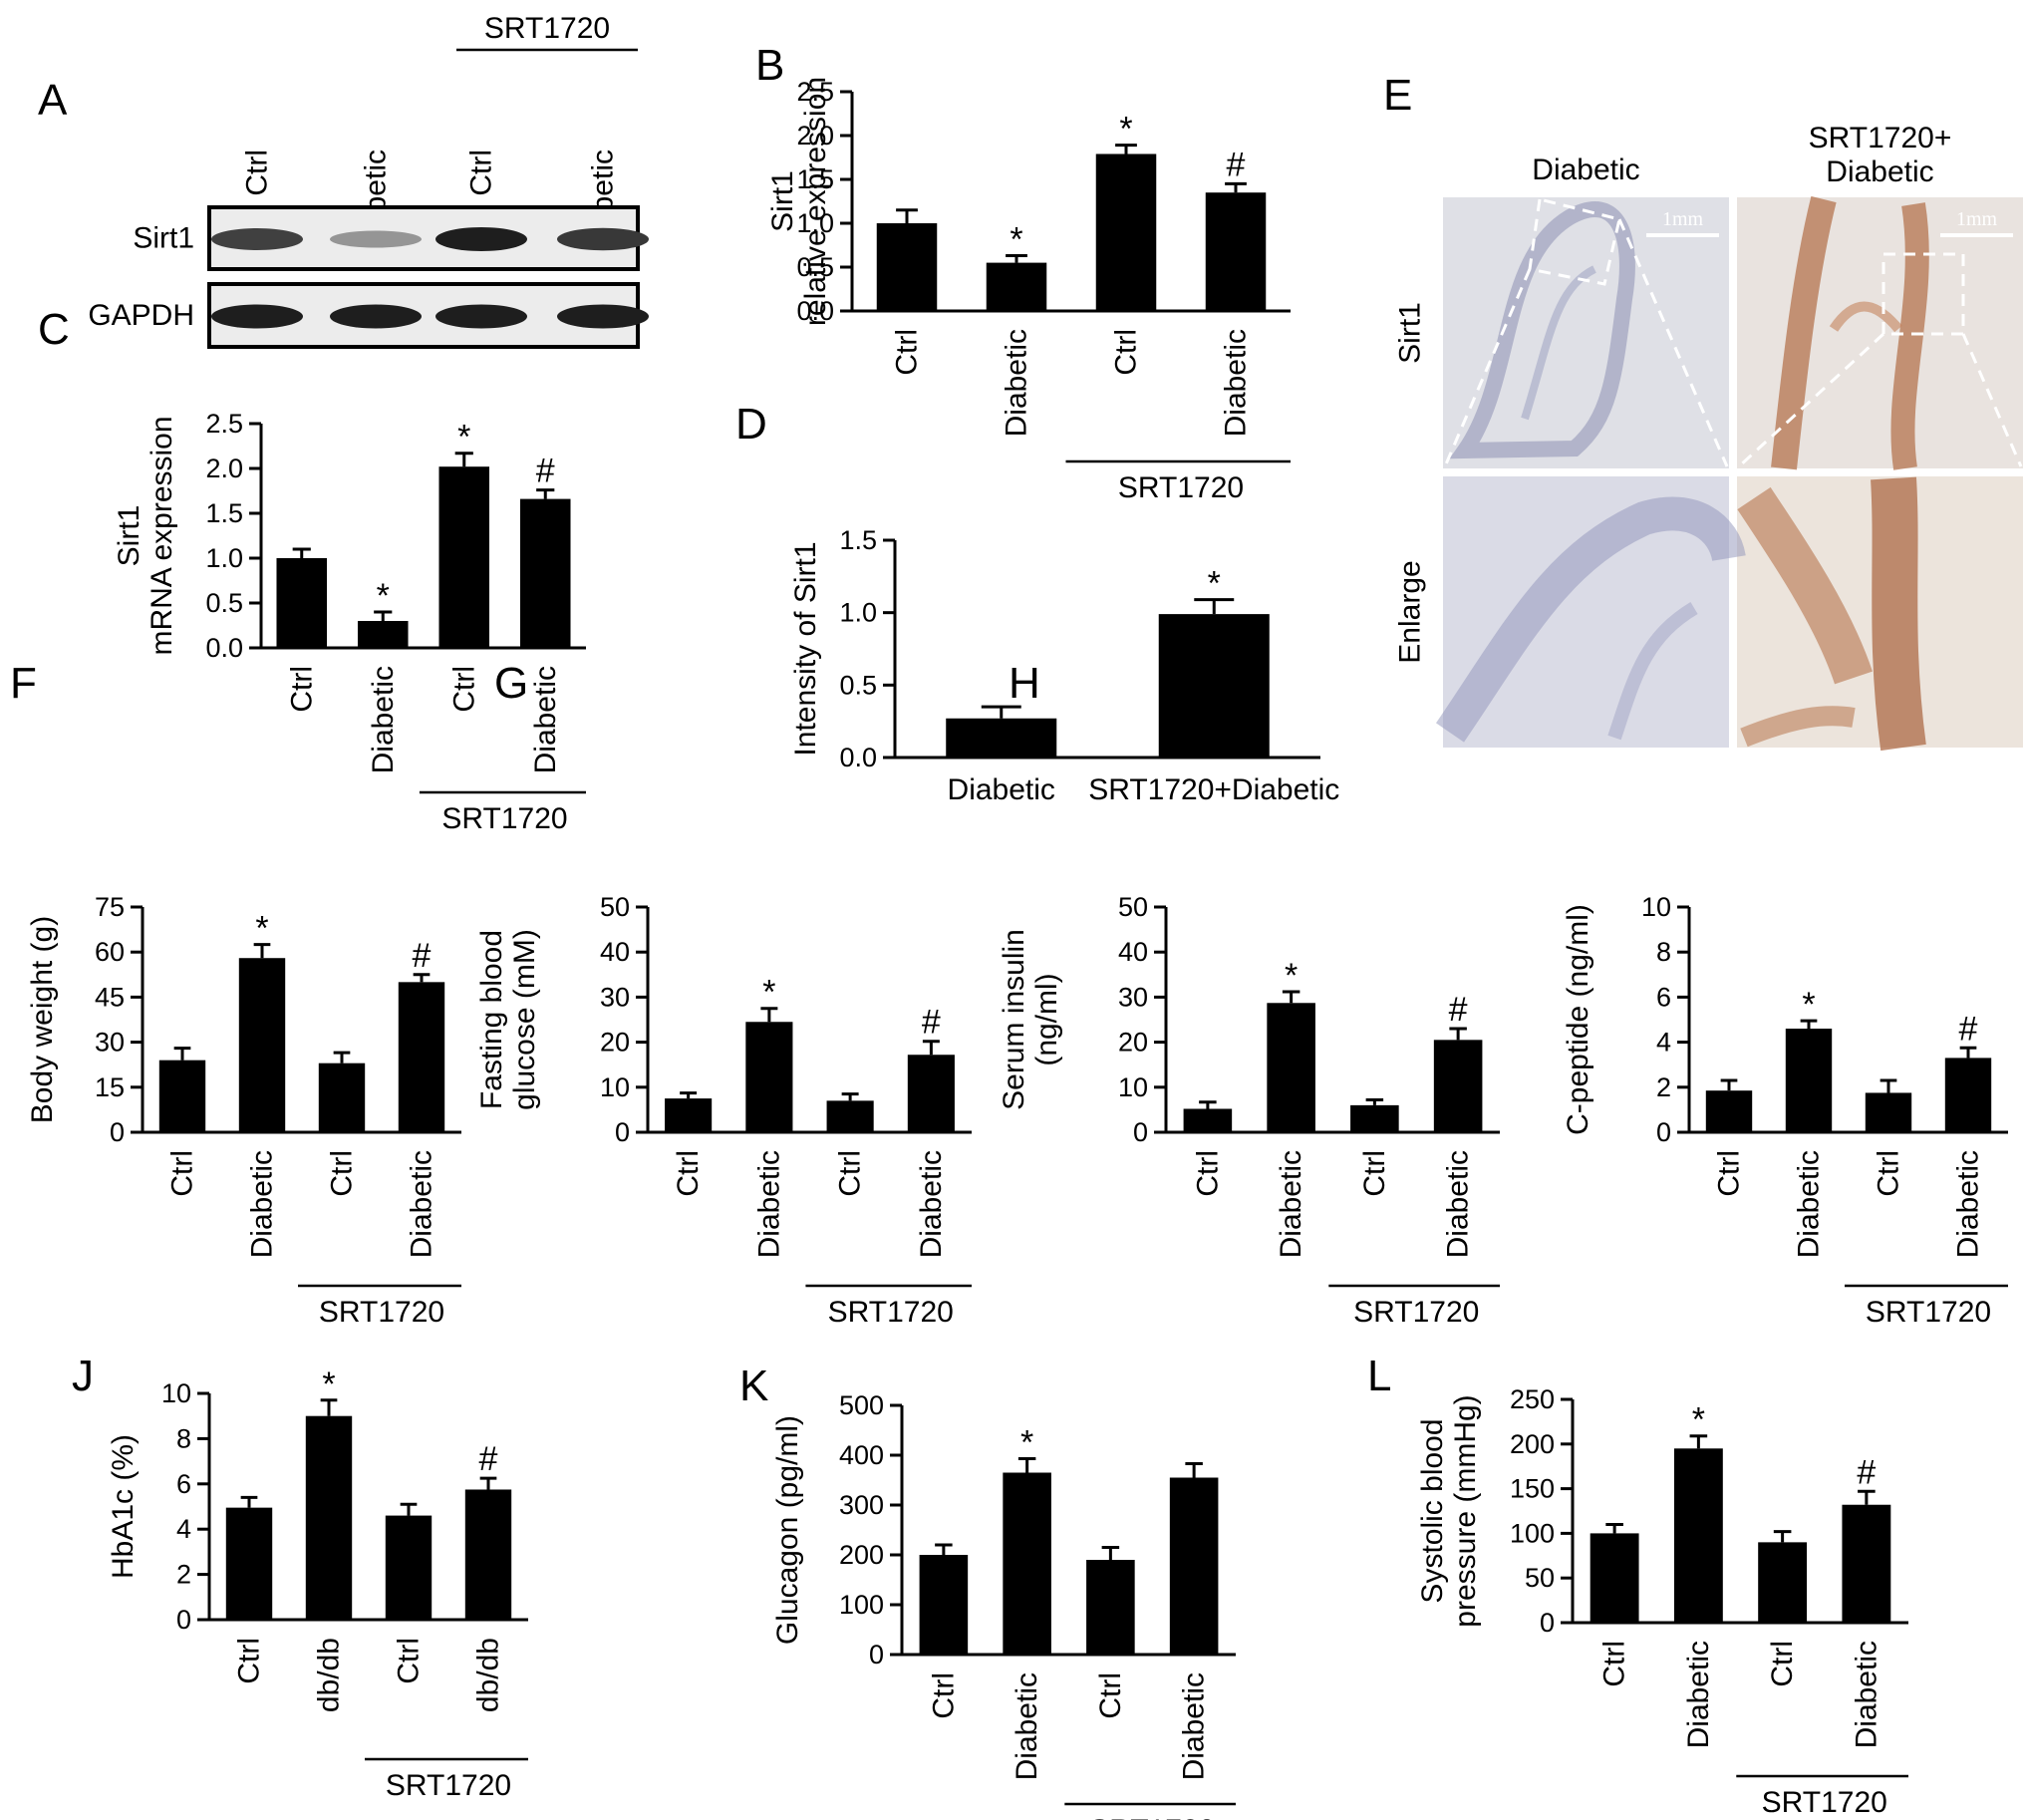  What do you see at coordinates (815, 267) in the screenshot?
I see `y-tick-label: 0.5` at bounding box center [815, 267].